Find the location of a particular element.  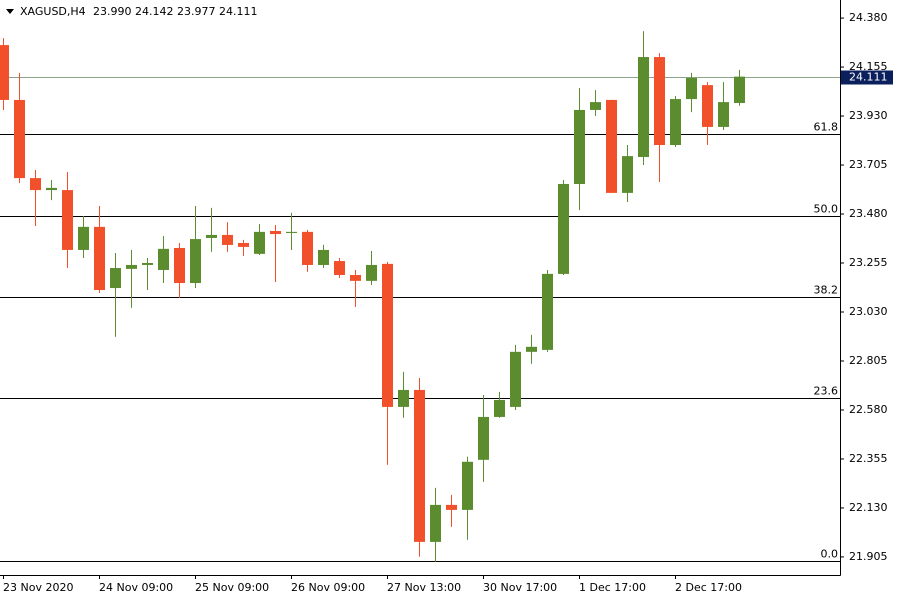

y-tick-label: 22.130 is located at coordinates (868, 507).